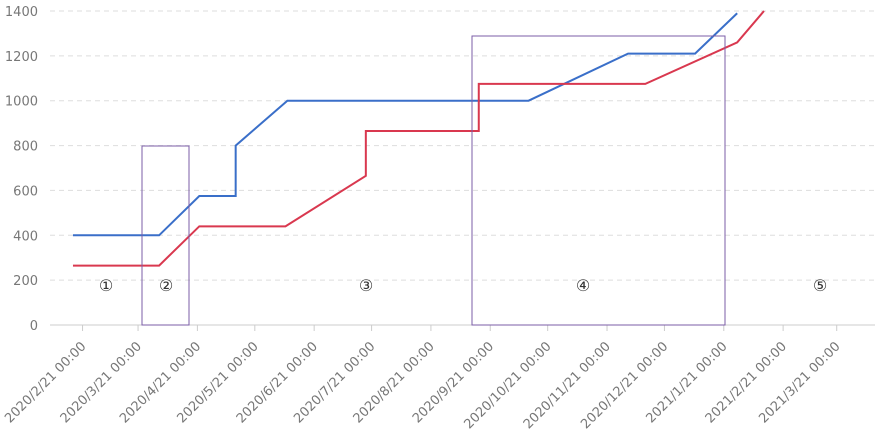  Describe the element at coordinates (165, 235) in the screenshot. I see `highlight-box` at that location.